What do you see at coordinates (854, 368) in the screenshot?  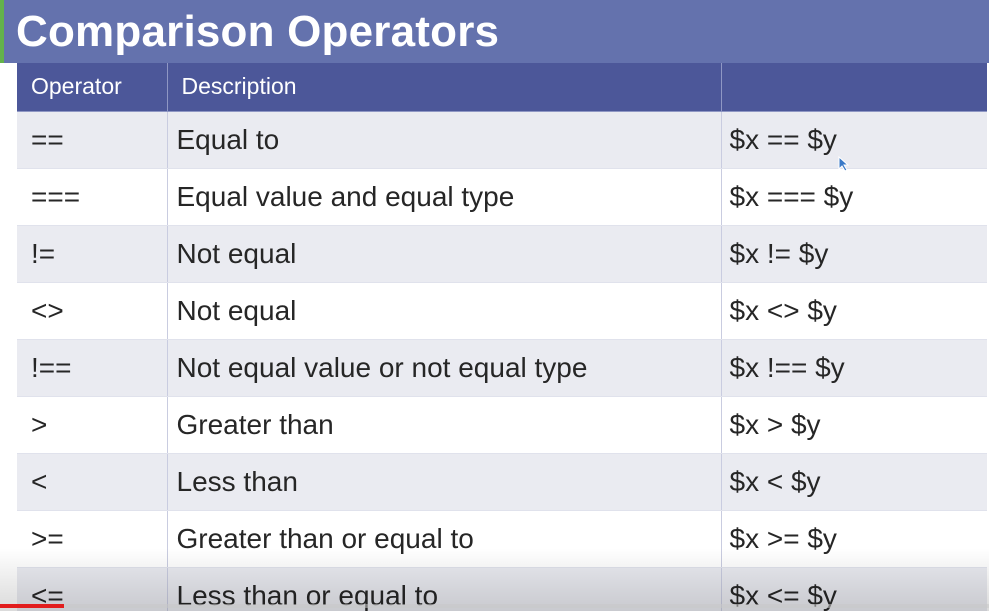 I see `example-cell: $x !== $y` at bounding box center [854, 368].